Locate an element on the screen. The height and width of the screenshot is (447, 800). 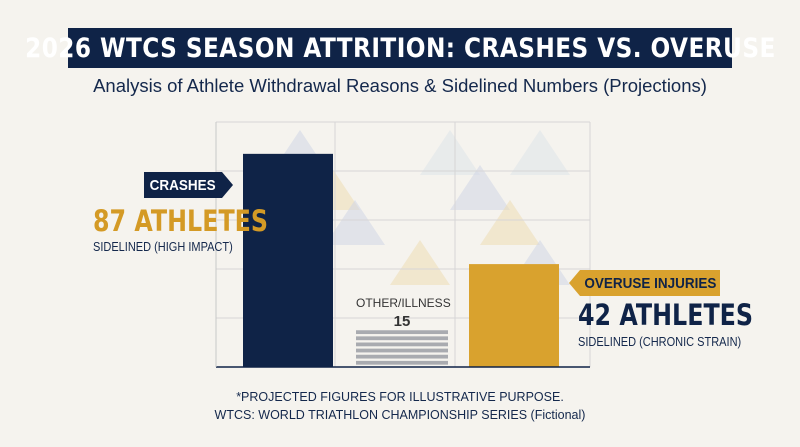
overuse-note: SIDELINED (CHRONIC STRAIN) is located at coordinates (660, 342).